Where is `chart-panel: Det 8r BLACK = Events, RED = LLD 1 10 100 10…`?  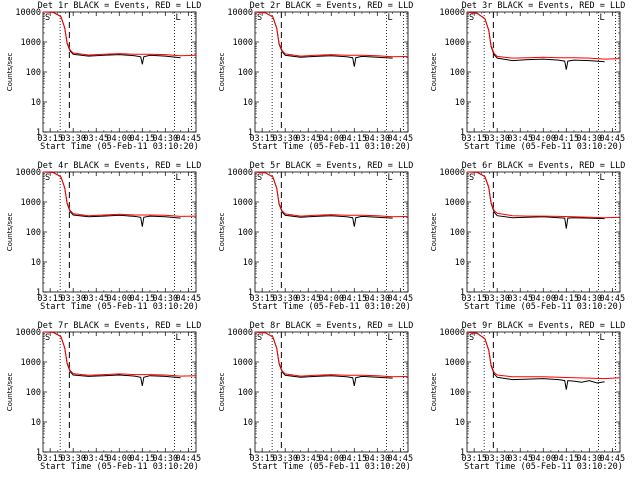
chart-panel: Det 8r BLACK = Events, RED = LLD 1 10 100 10… is located at coordinates (315, 396).